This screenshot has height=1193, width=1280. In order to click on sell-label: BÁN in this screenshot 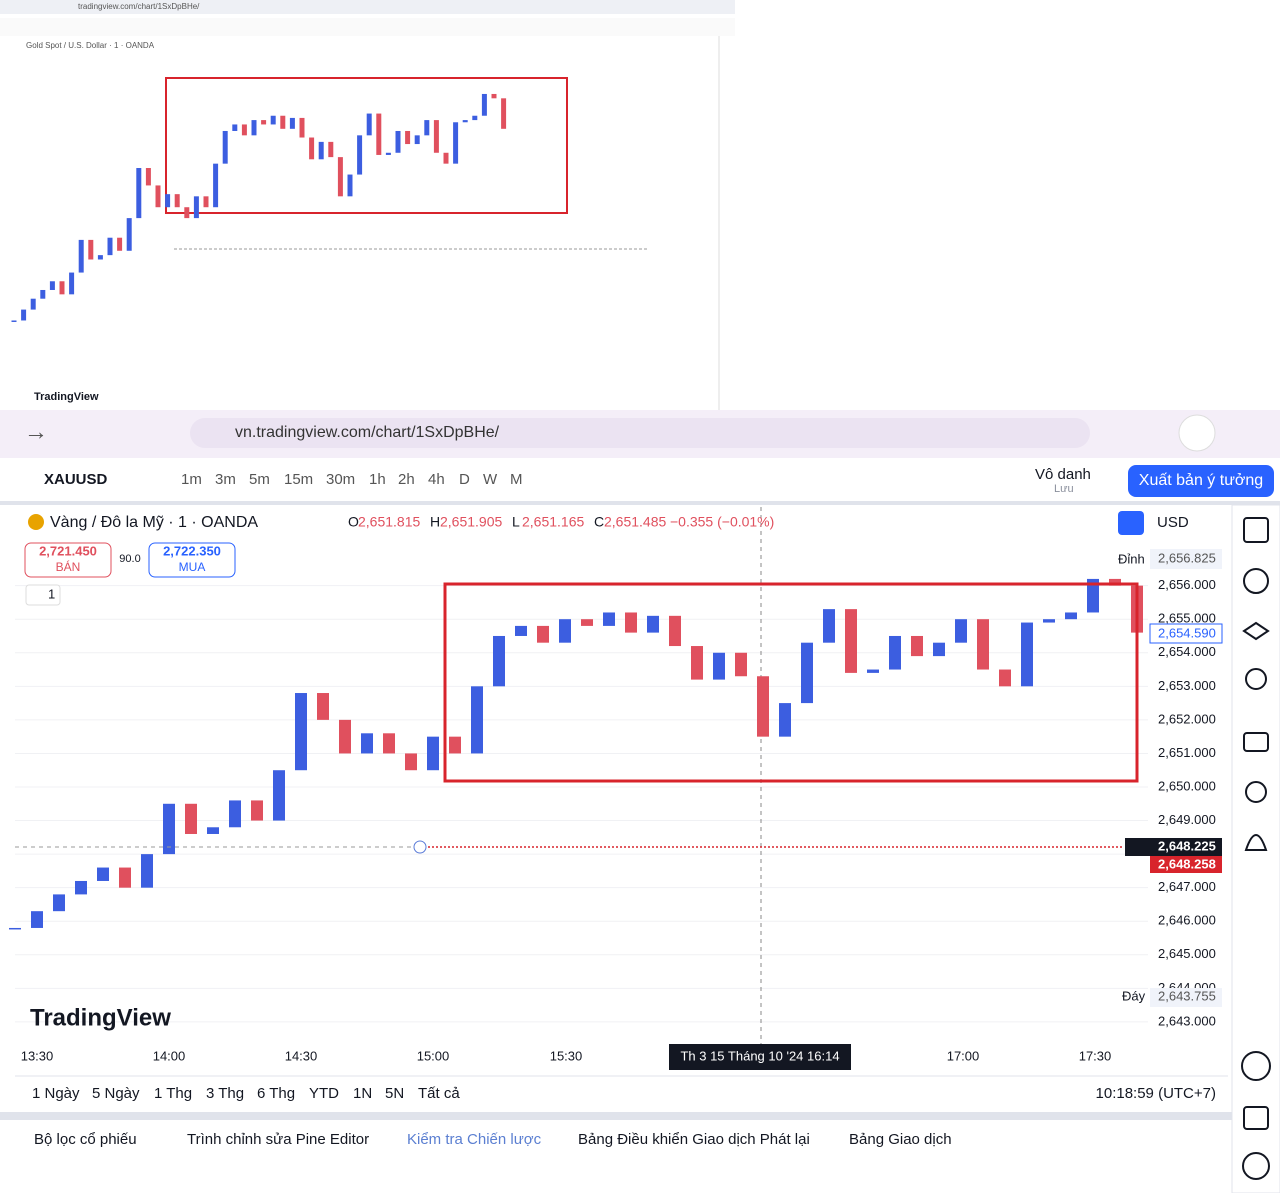, I will do `click(68, 566)`.